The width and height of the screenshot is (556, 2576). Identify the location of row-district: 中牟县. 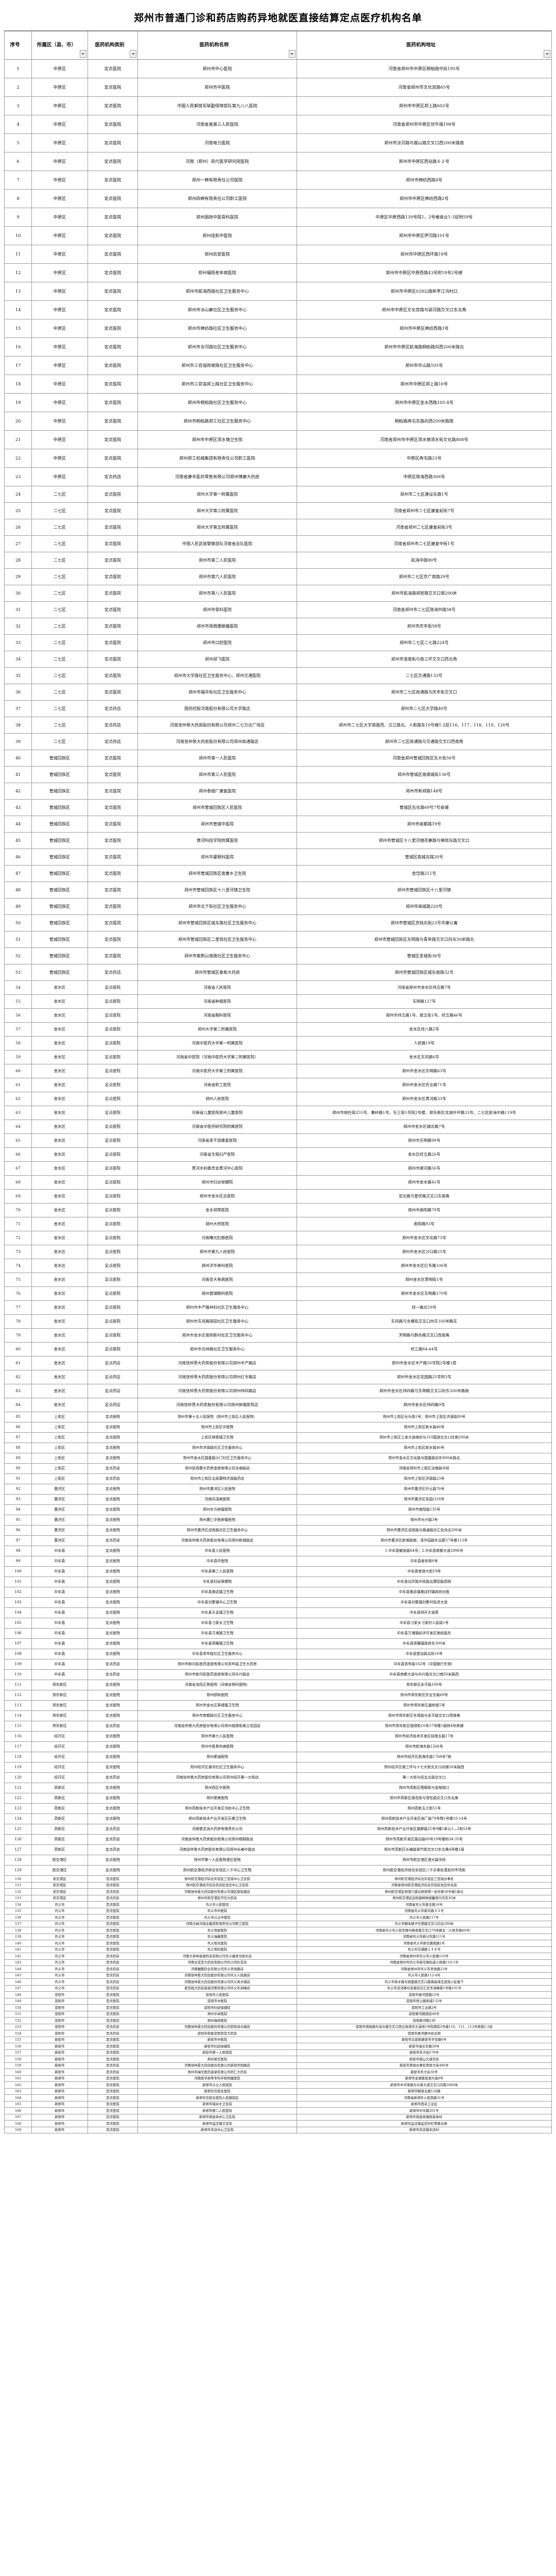
(59, 1571).